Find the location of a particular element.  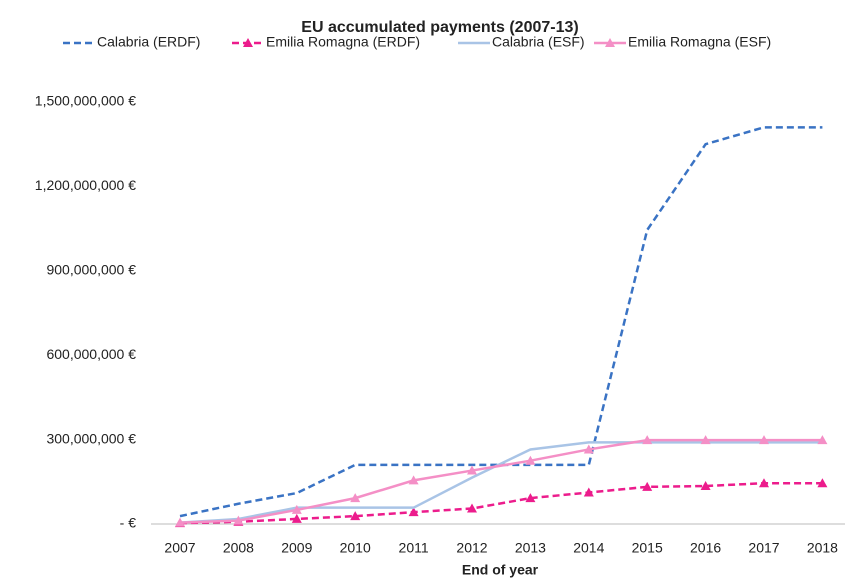

x-tick-label: 2013 is located at coordinates (530, 548).